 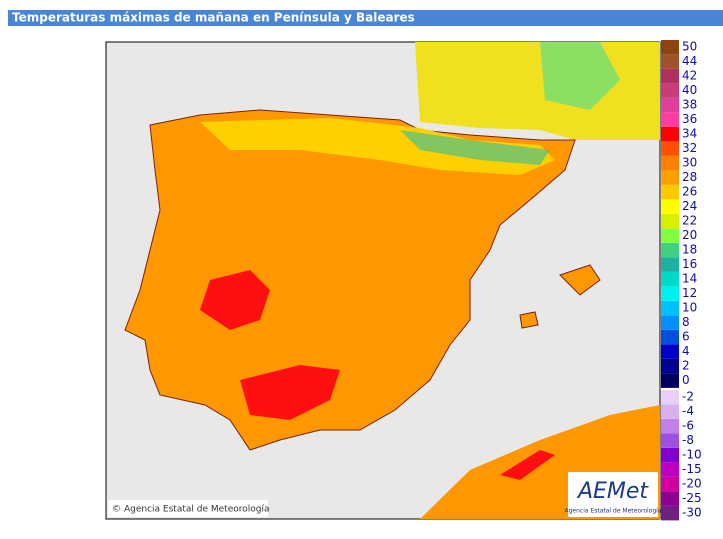 I want to click on legend-label: 34, so click(x=689, y=134).